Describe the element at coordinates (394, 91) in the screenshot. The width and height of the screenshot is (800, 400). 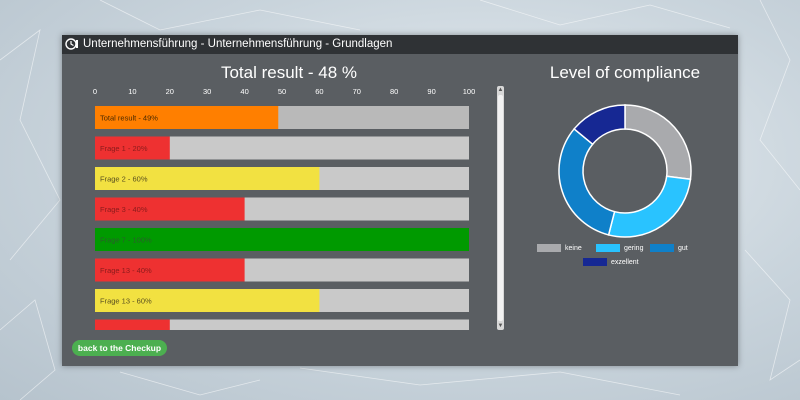
I see `x-tick-label: 80` at that location.